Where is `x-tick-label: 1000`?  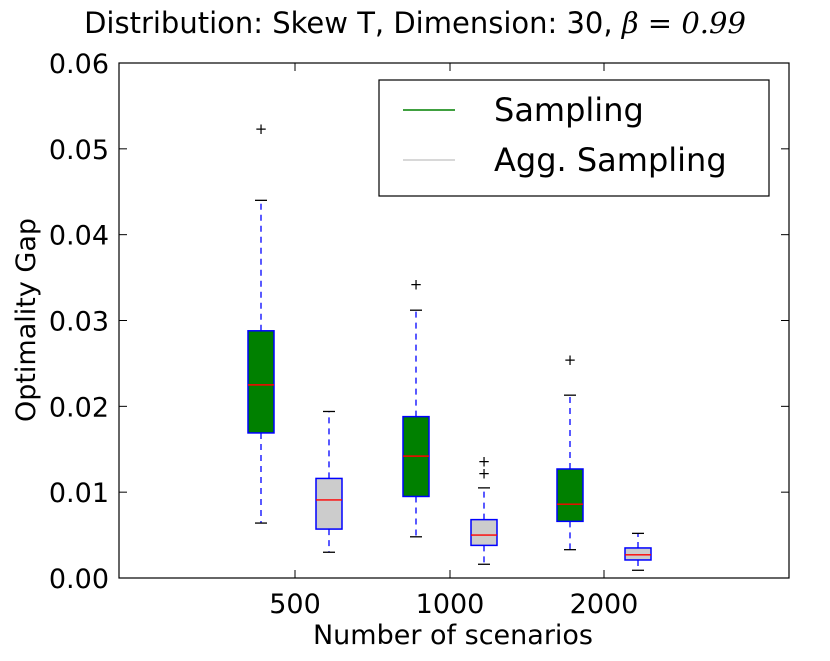 x-tick-label: 1000 is located at coordinates (450, 604).